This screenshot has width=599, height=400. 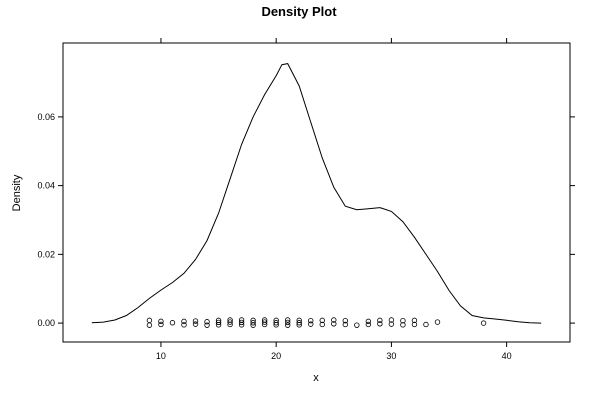 I want to click on x-tick-label: 20, so click(x=276, y=356).